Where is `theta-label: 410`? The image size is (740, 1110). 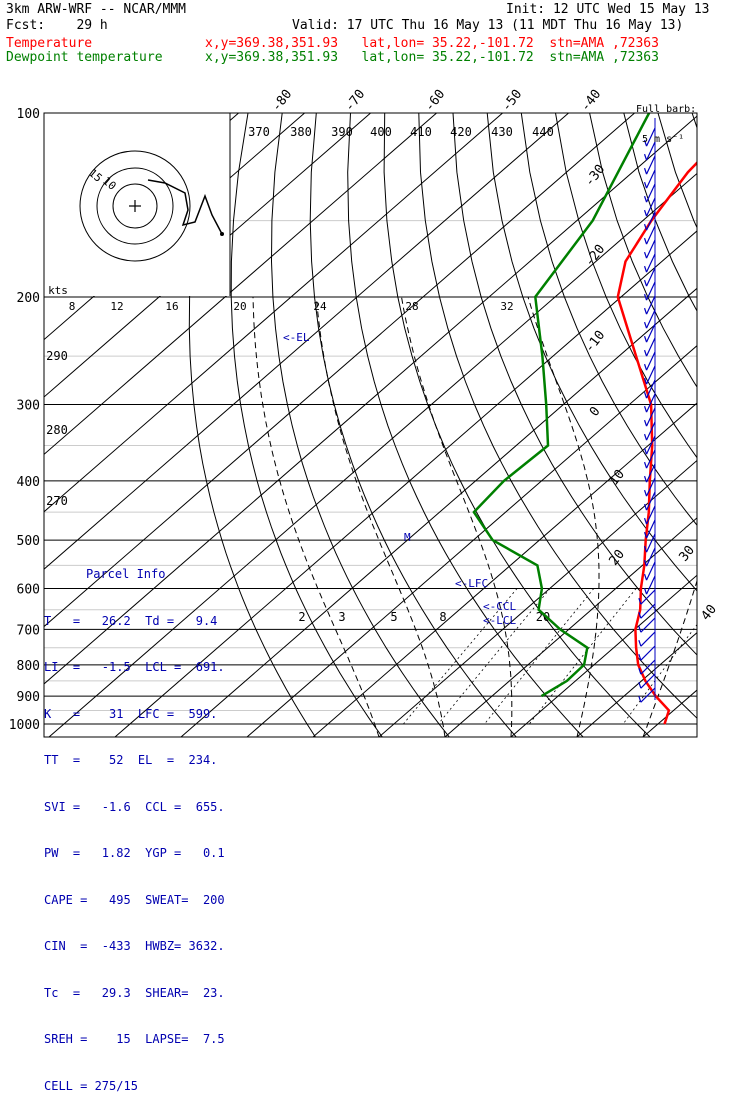 theta-label: 410 is located at coordinates (421, 132).